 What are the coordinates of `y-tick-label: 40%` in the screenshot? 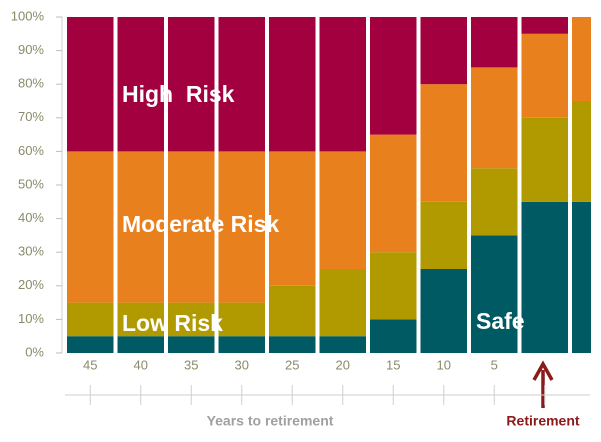 It's located at (31, 217).